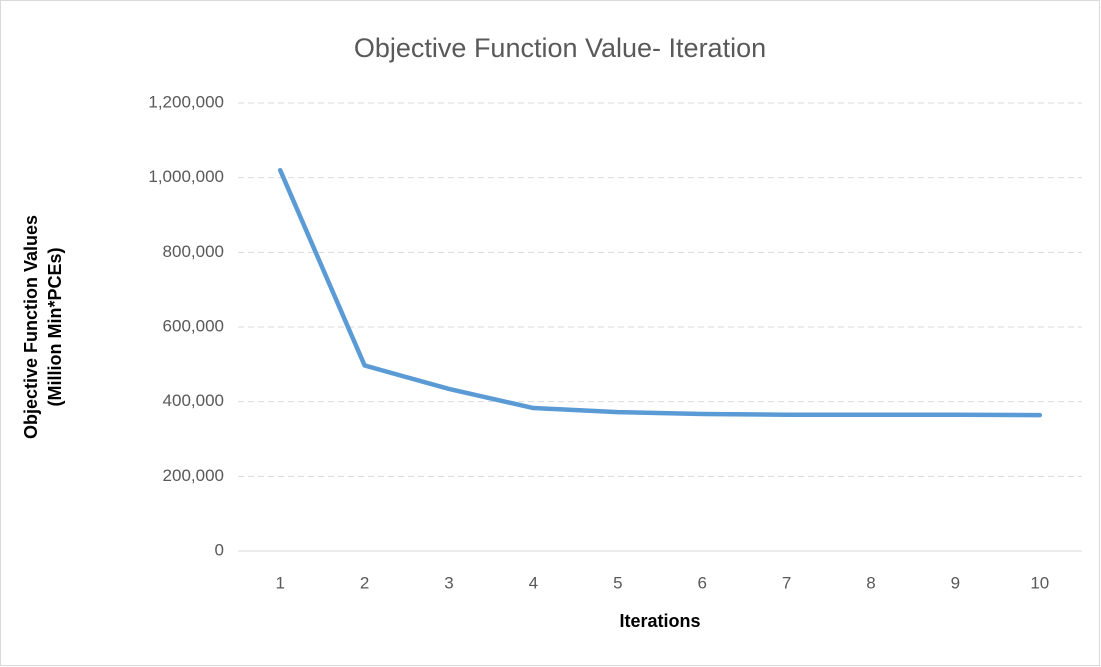  I want to click on chart-title: Objective Function Value- Iteration, so click(560, 48).